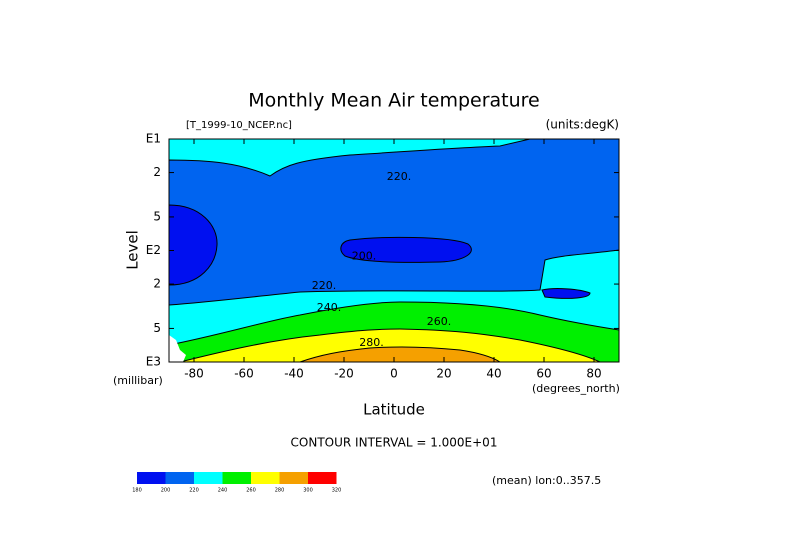  I want to click on subtitle-left: [T_1999-10_NCEP.nc], so click(239, 125).